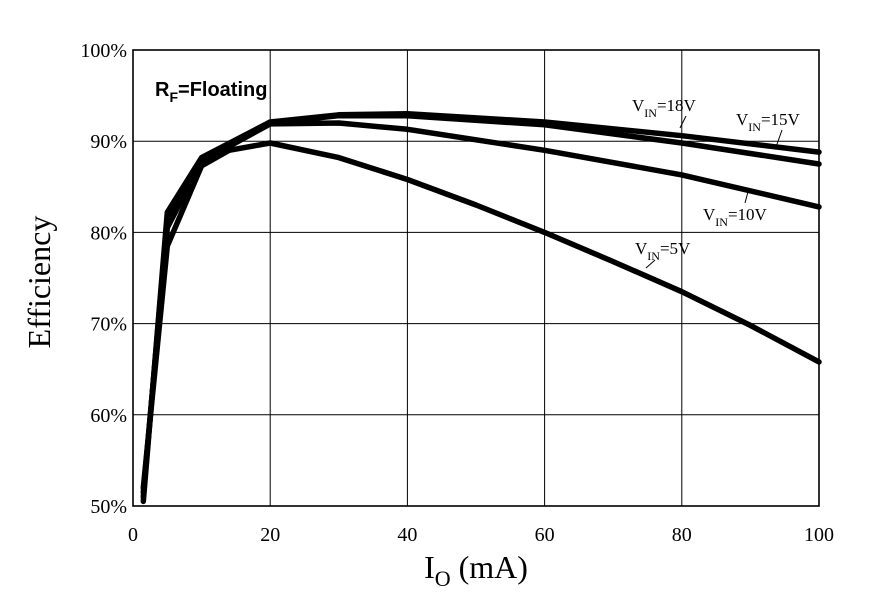 The height and width of the screenshot is (601, 882). Describe the element at coordinates (103, 51) in the screenshot. I see `y-tick-label: 100%` at that location.